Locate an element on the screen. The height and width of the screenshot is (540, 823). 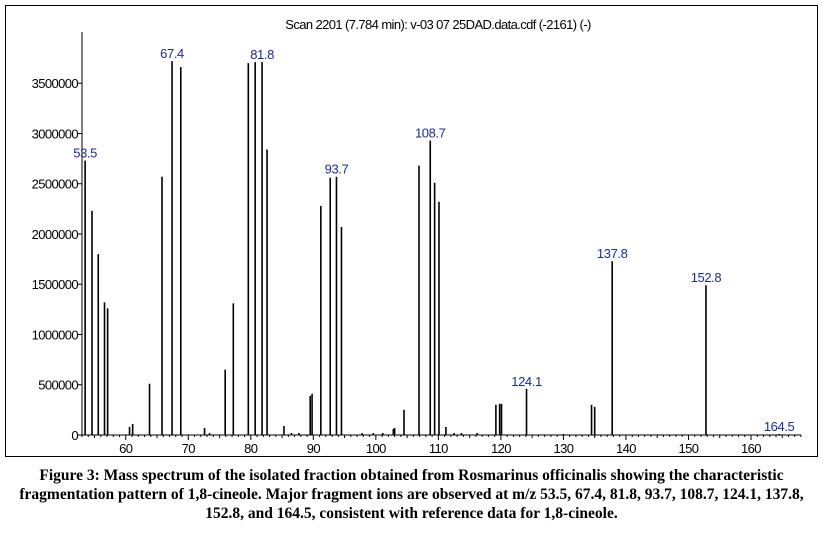
x-tick-label: 120 is located at coordinates (501, 448).